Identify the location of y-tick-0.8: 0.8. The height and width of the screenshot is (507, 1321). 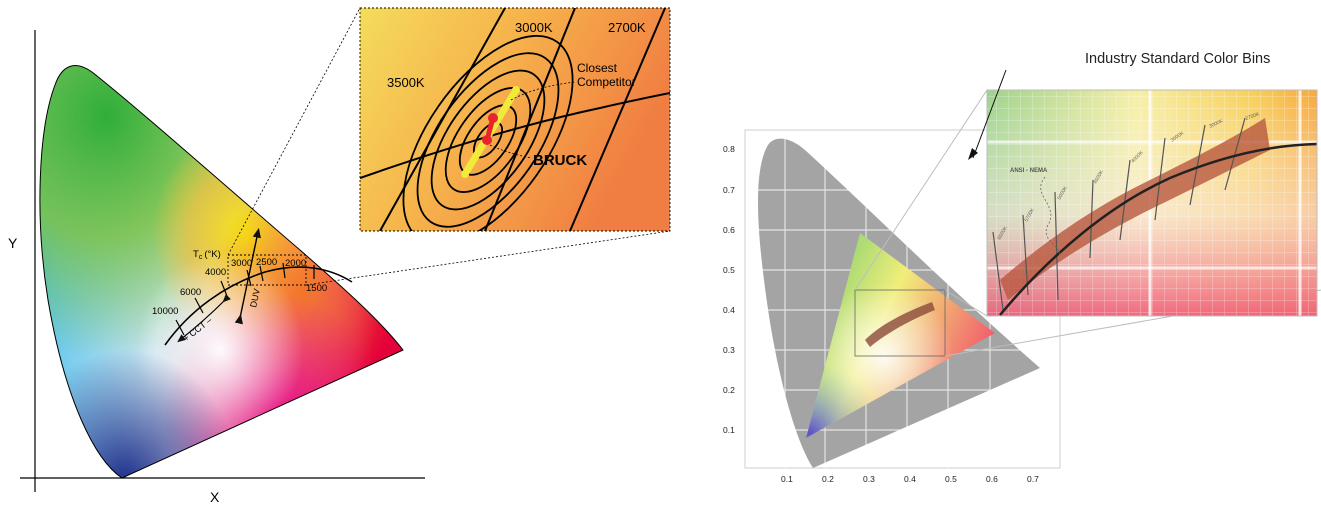
(729, 149).